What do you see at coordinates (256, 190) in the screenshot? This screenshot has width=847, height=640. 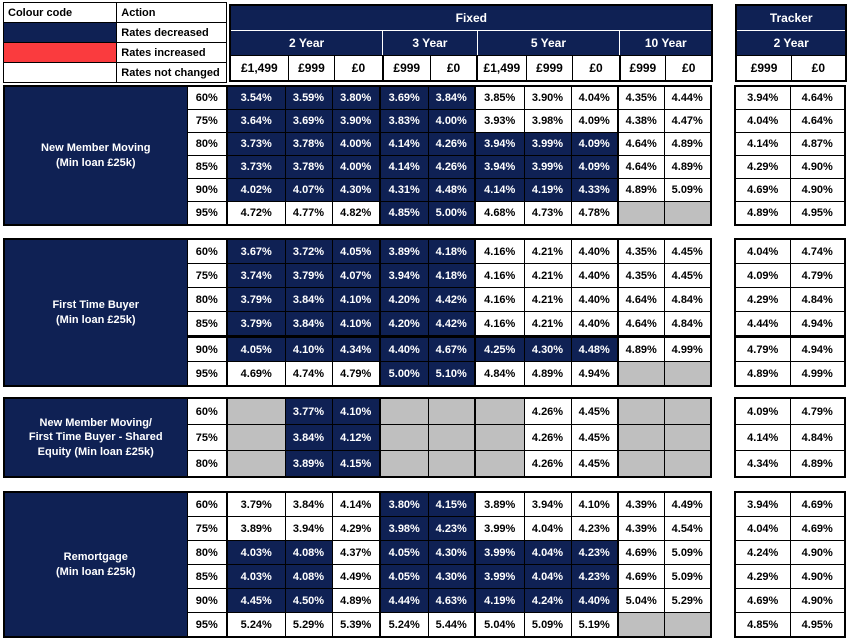 I see `rate-cell: 4.02%` at bounding box center [256, 190].